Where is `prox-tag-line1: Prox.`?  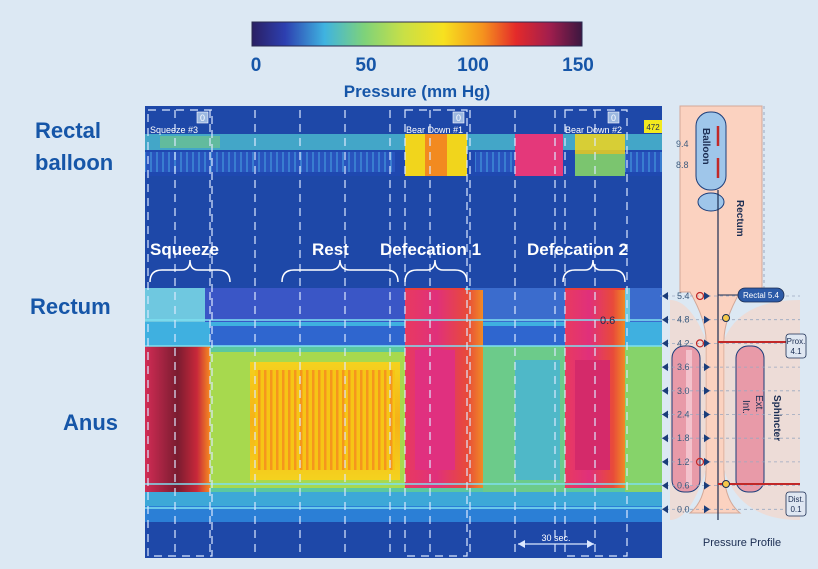
prox-tag-line1: Prox. is located at coordinates (796, 341).